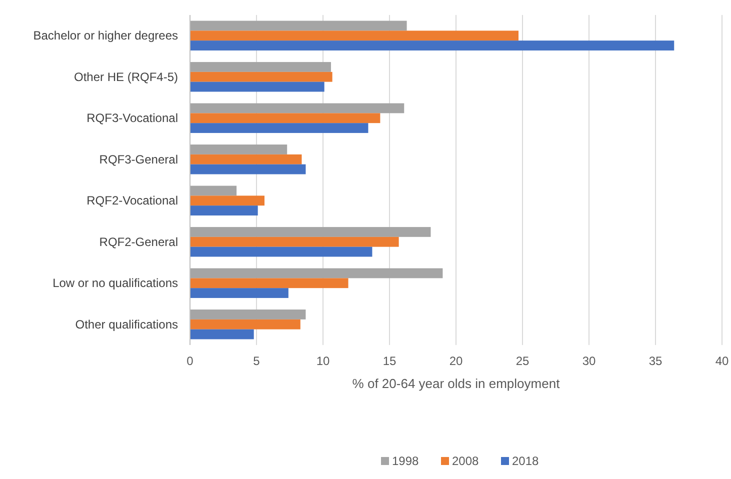 Image resolution: width=731 pixels, height=479 pixels. I want to click on x-tick-label: 0, so click(190, 361).